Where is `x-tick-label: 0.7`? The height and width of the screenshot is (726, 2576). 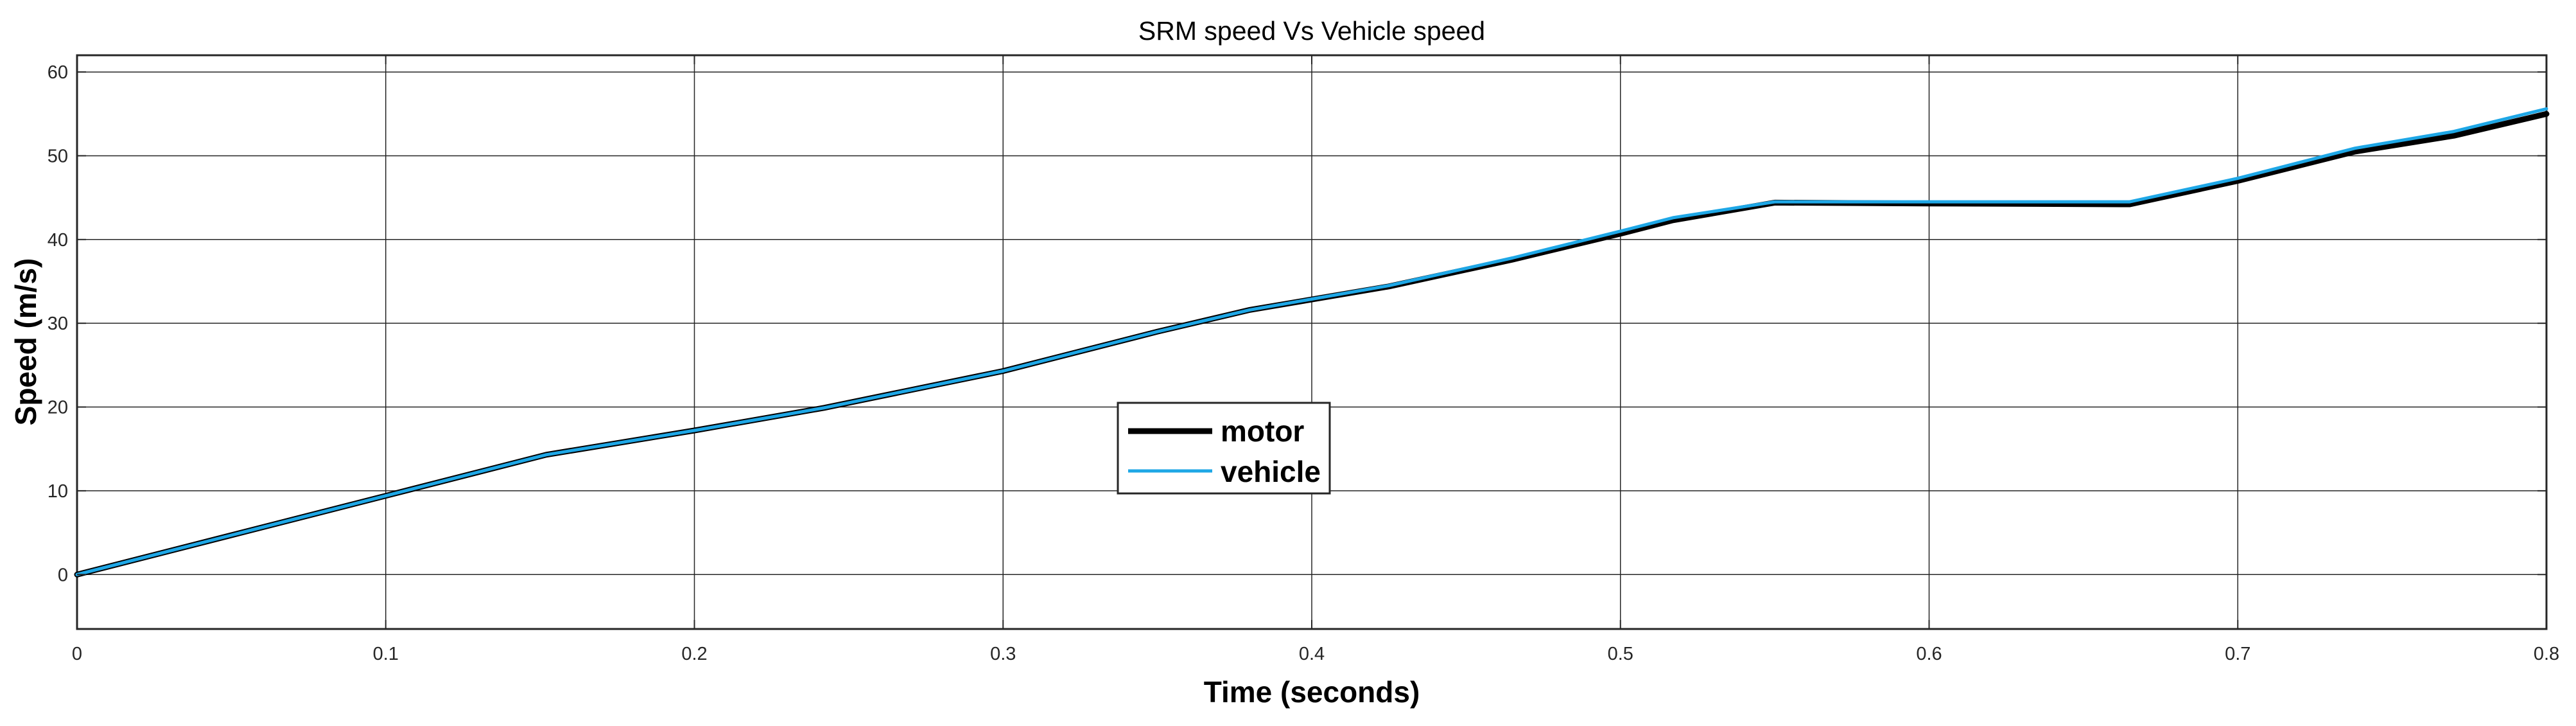
x-tick-label: 0.7 is located at coordinates (2237, 654).